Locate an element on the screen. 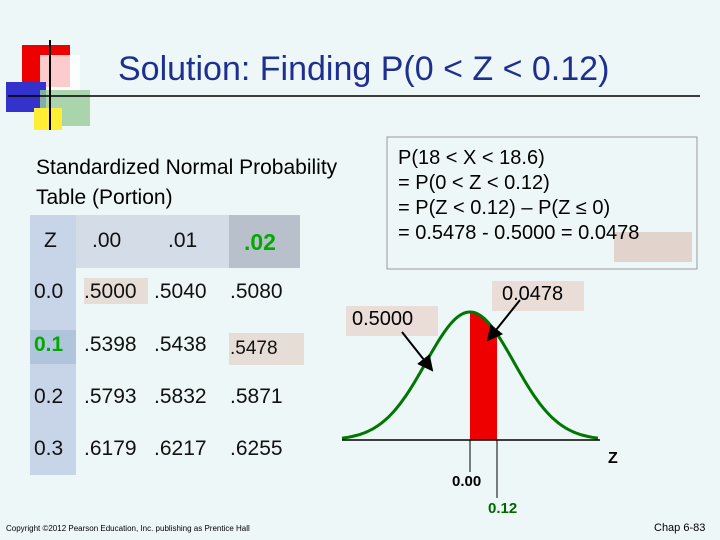 This screenshot has width=720, height=540. equation: = 0.5478 - 0.5000 = 0.0478 is located at coordinates (518, 233).